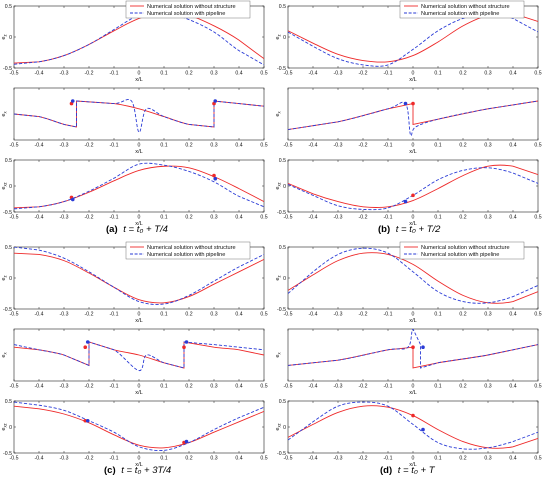  What do you see at coordinates (110, 470) in the screenshot?
I see `caption-c-label: (c)` at bounding box center [110, 470].